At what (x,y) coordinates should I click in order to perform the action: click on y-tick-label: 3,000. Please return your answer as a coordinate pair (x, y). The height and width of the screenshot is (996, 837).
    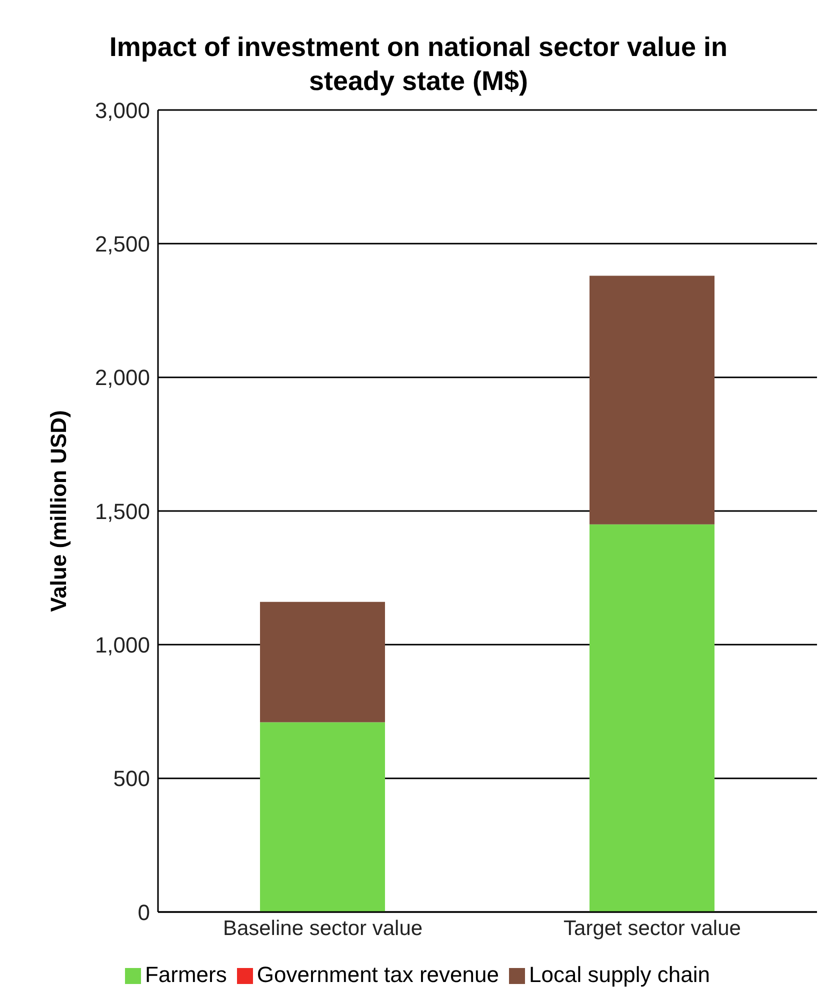
    Looking at the image, I should click on (122, 110).